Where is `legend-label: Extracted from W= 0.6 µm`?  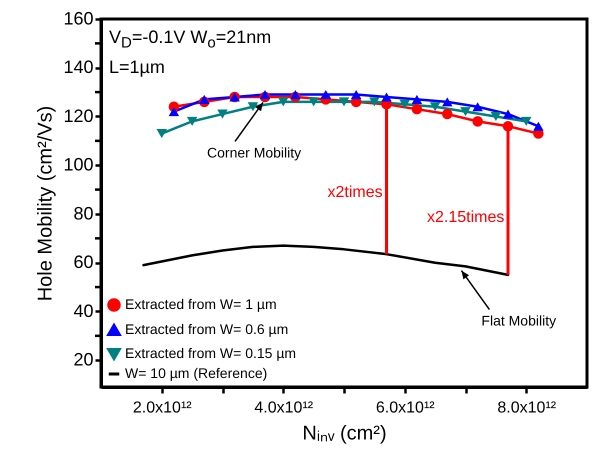
legend-label: Extracted from W= 0.6 µm is located at coordinates (206, 329).